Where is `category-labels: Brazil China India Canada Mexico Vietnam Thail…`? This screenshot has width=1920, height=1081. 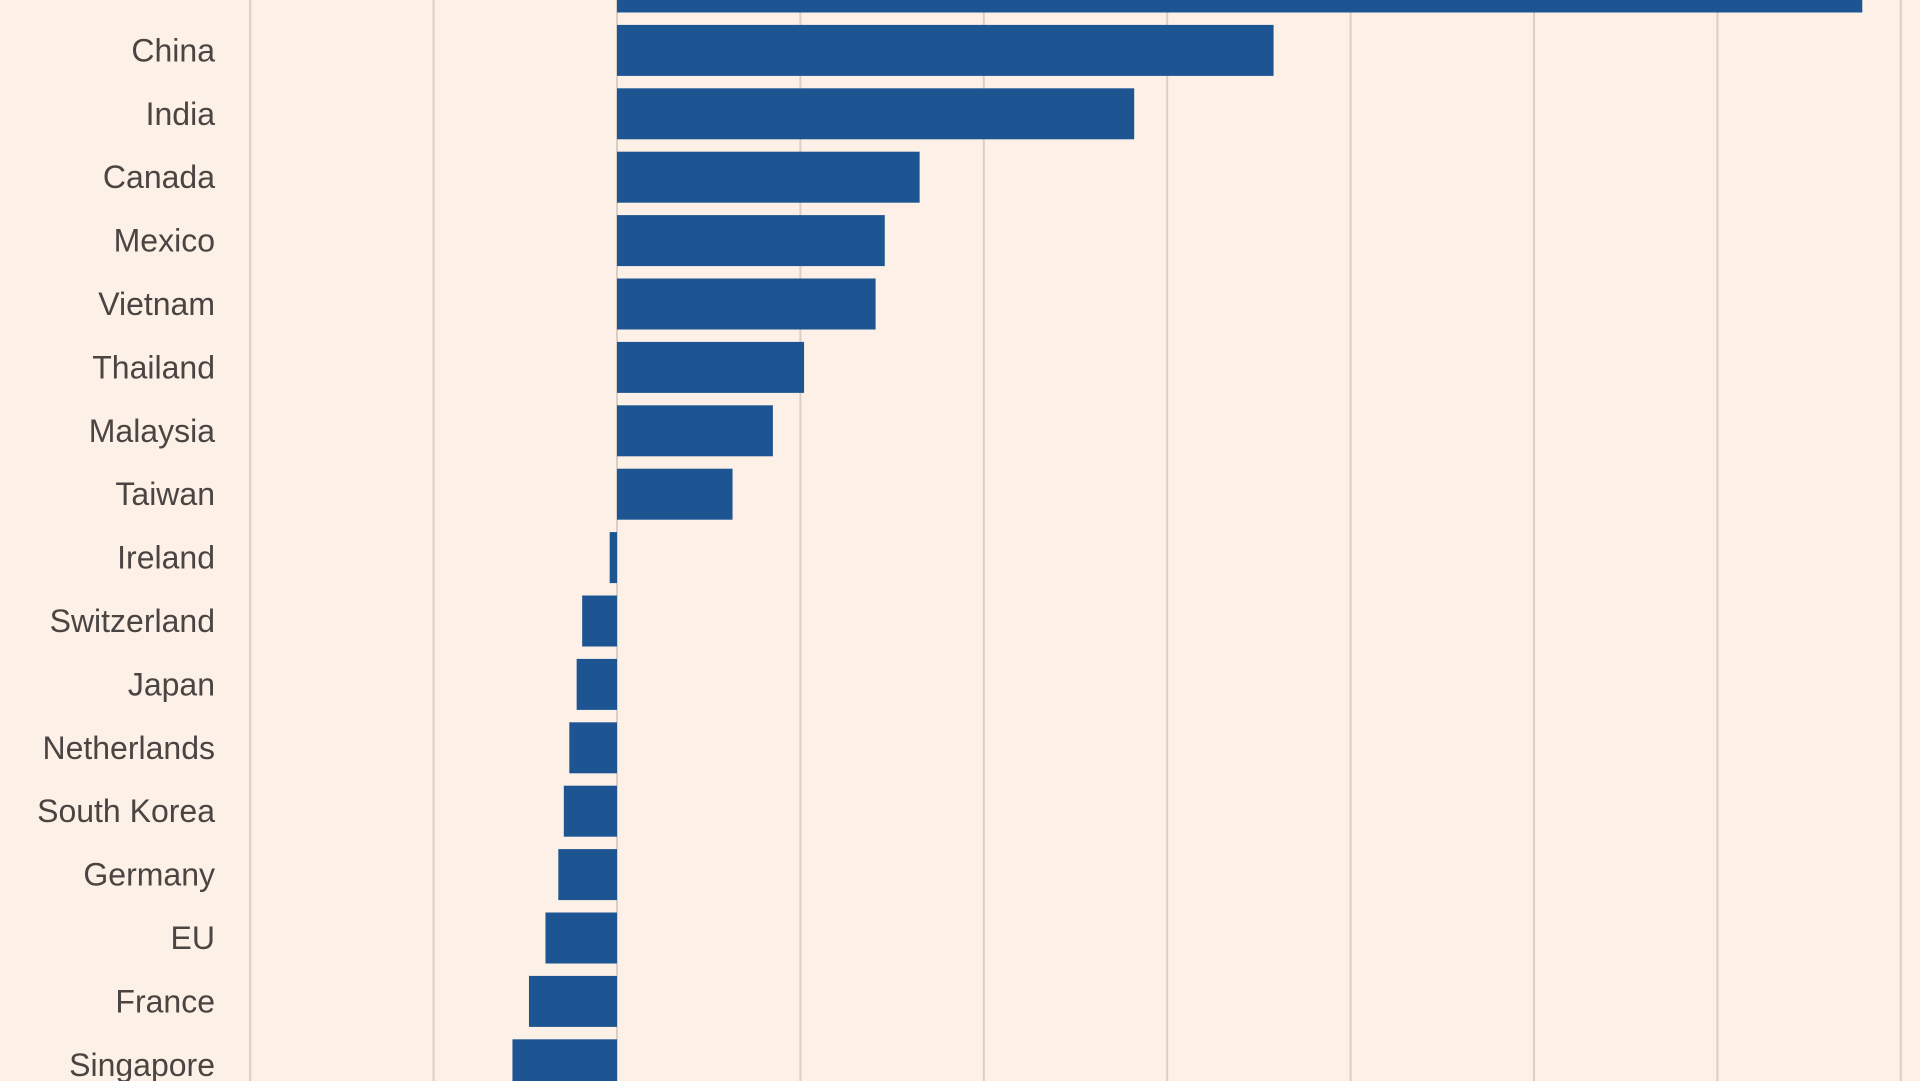 category-labels: Brazil China India Canada Mexico Vietnam Thail… is located at coordinates (126, 540).